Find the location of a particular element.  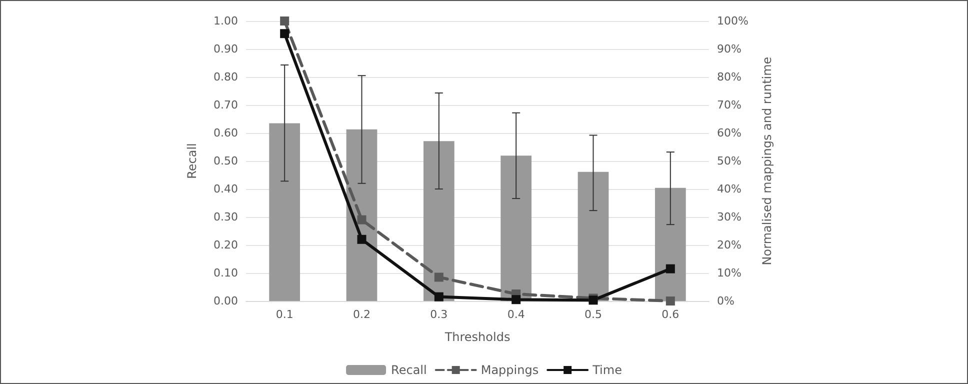

x-tick-label: 0.1 is located at coordinates (285, 314).